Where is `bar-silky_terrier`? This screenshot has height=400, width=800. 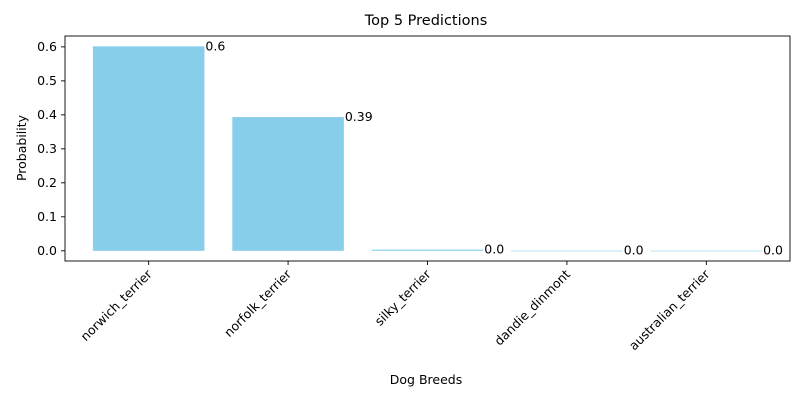
bar-silky_terrier is located at coordinates (427, 250).